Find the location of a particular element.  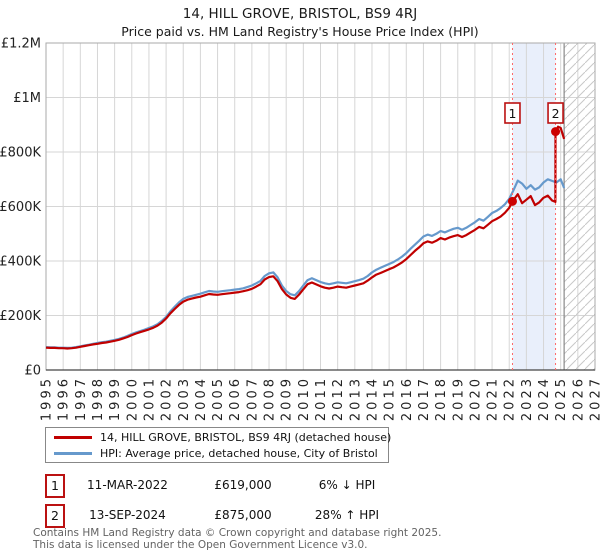

x-tick-label: 1999 is located at coordinates (115, 398).